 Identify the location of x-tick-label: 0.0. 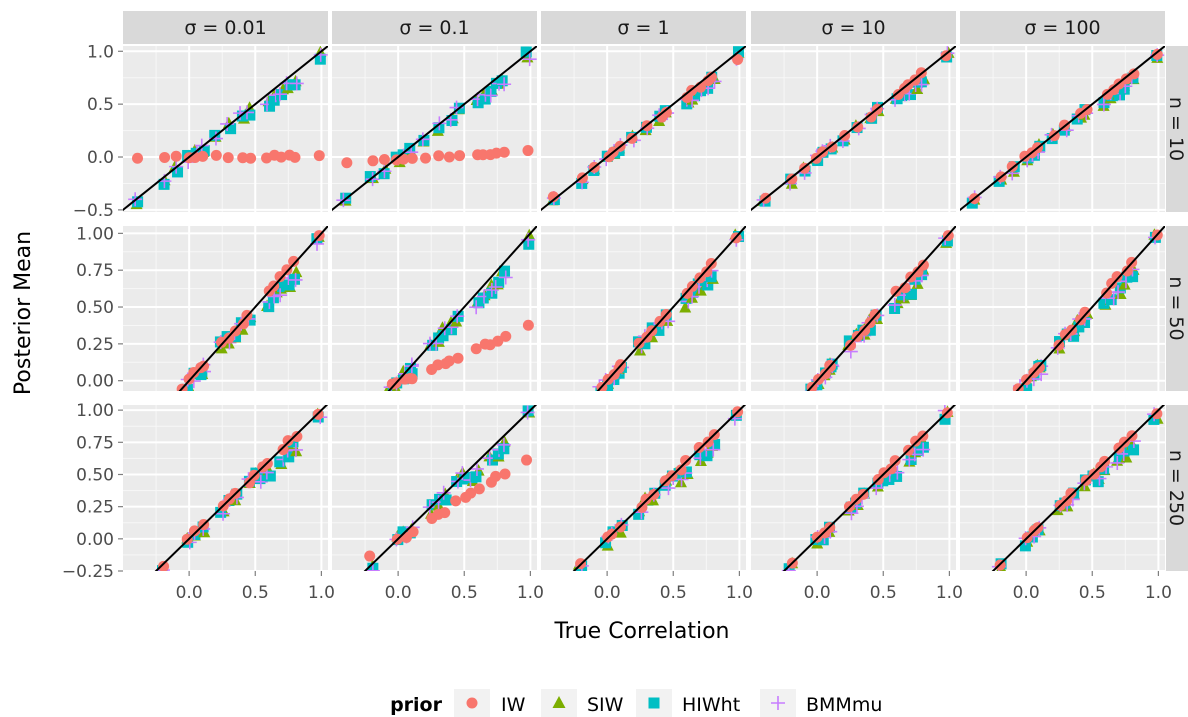
(398, 593).